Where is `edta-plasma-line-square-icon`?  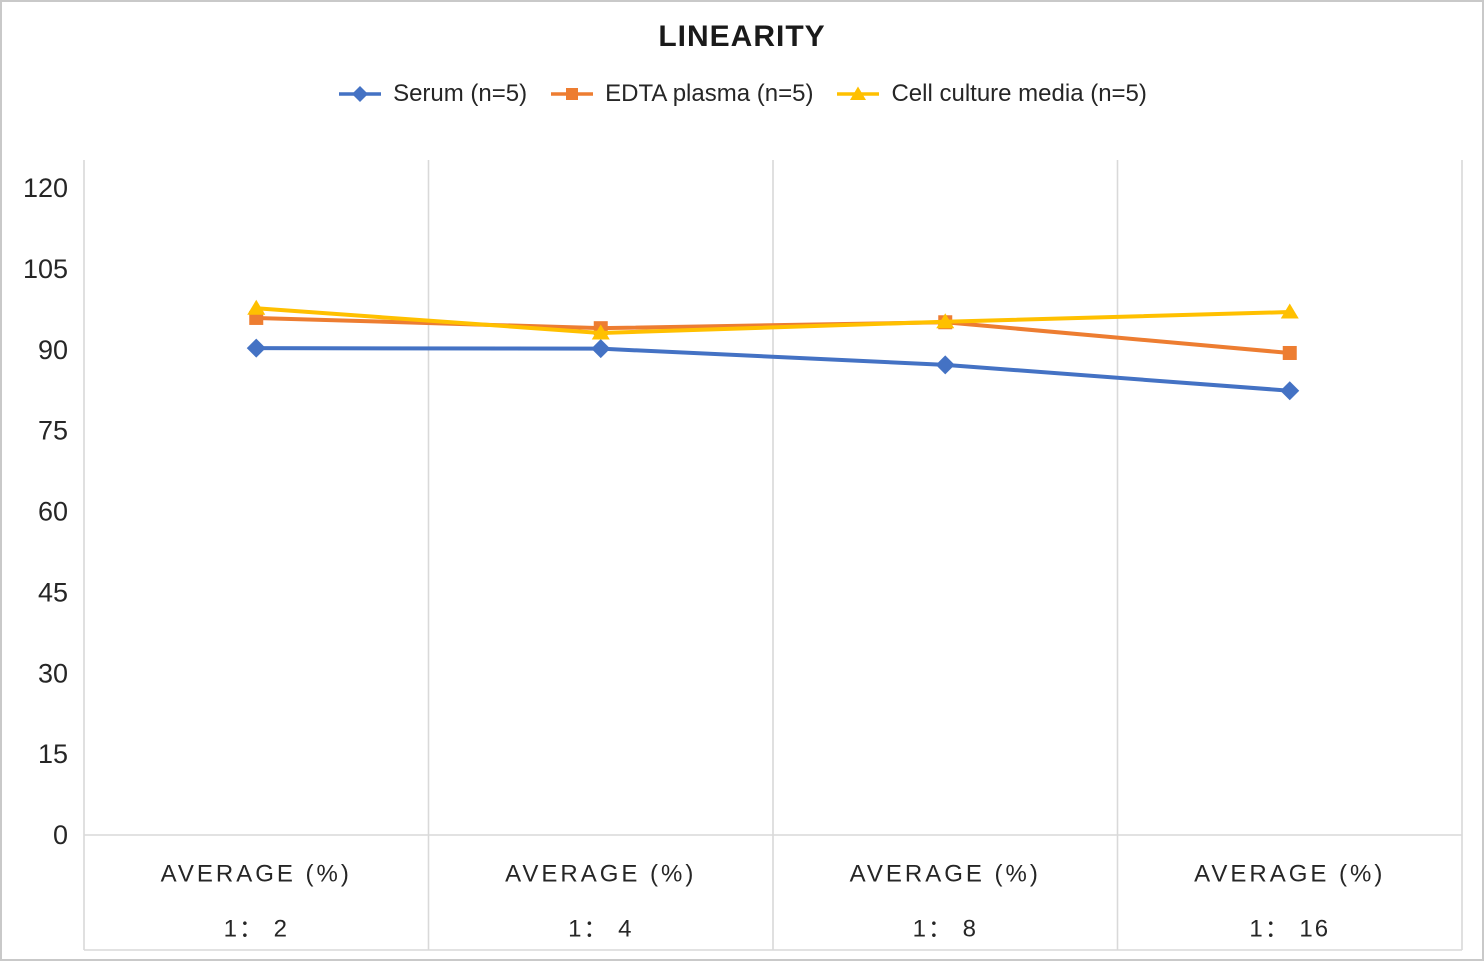
edta-plasma-line-square-icon is located at coordinates (572, 94).